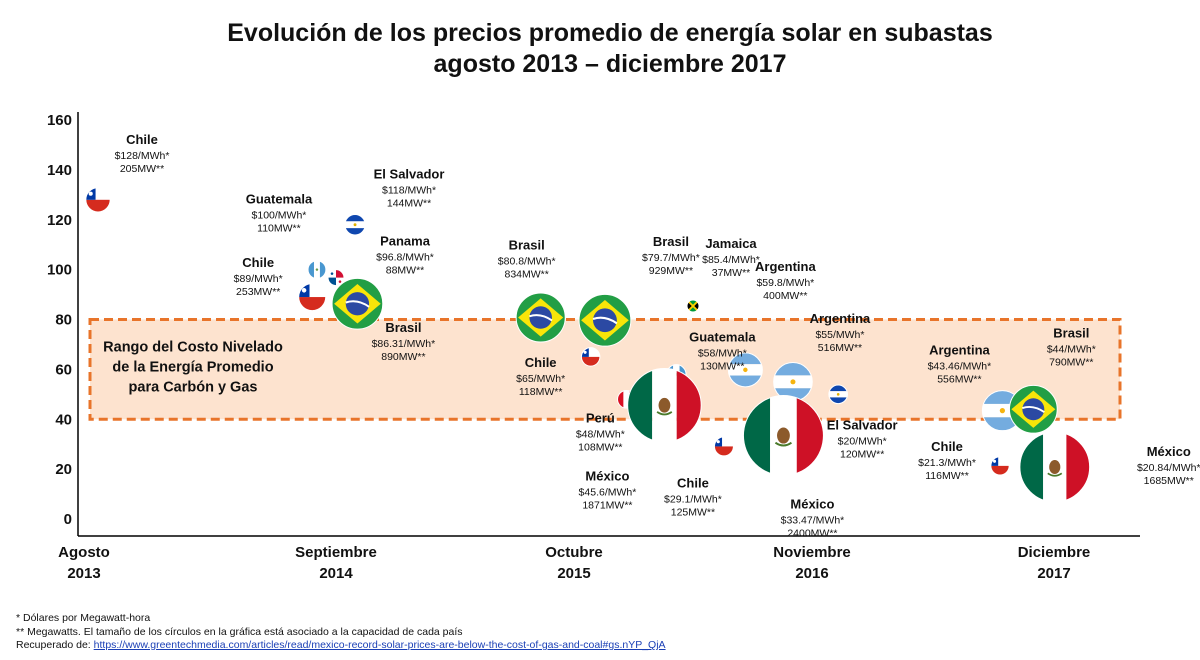 This screenshot has width=1200, height=660. I want to click on bubble-price: $55/MWh*, so click(839, 335).